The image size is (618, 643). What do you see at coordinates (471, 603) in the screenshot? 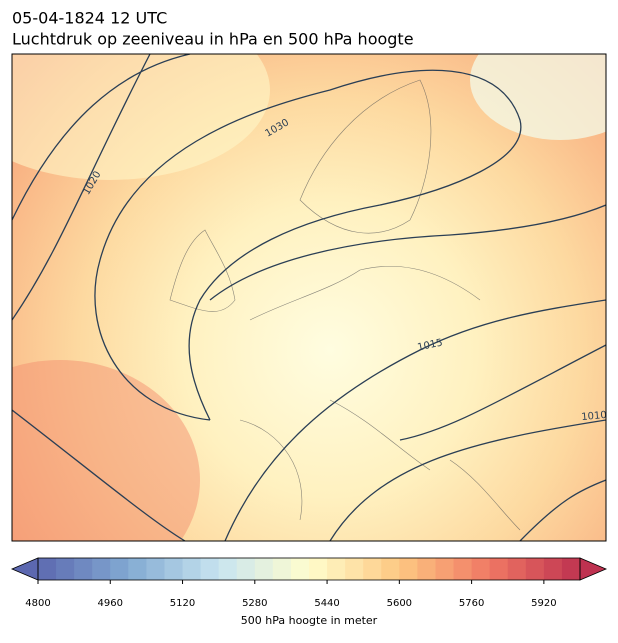
I see `colorbar-tick-label: 5760` at bounding box center [471, 603].